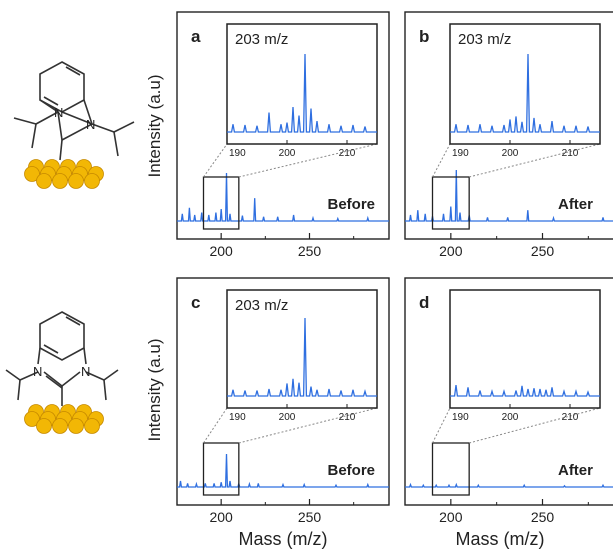 This screenshot has width=613, height=550. Describe the element at coordinates (424, 36) in the screenshot. I see `panel-letter: b` at that location.